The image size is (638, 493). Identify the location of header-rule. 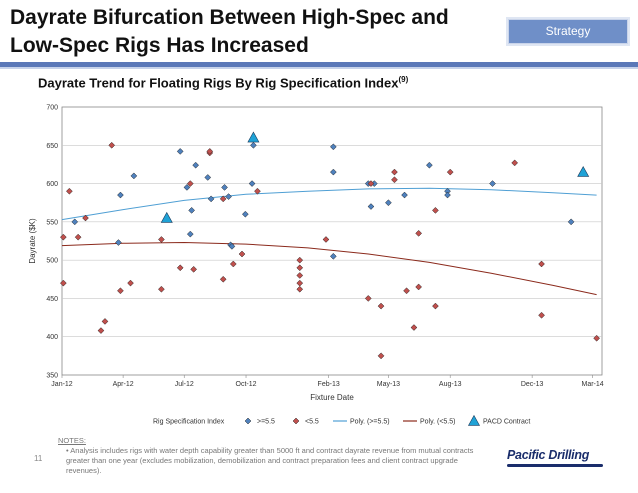
(319, 64).